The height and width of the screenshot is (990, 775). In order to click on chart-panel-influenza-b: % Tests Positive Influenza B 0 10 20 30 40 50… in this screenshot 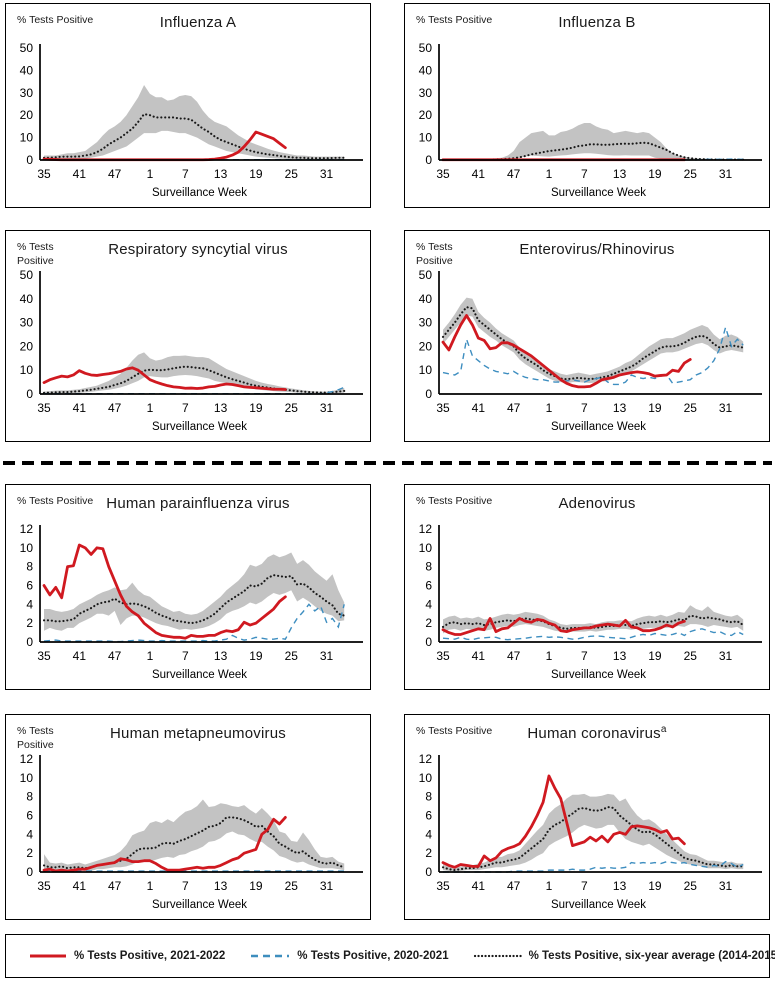, I will do `click(587, 105)`.